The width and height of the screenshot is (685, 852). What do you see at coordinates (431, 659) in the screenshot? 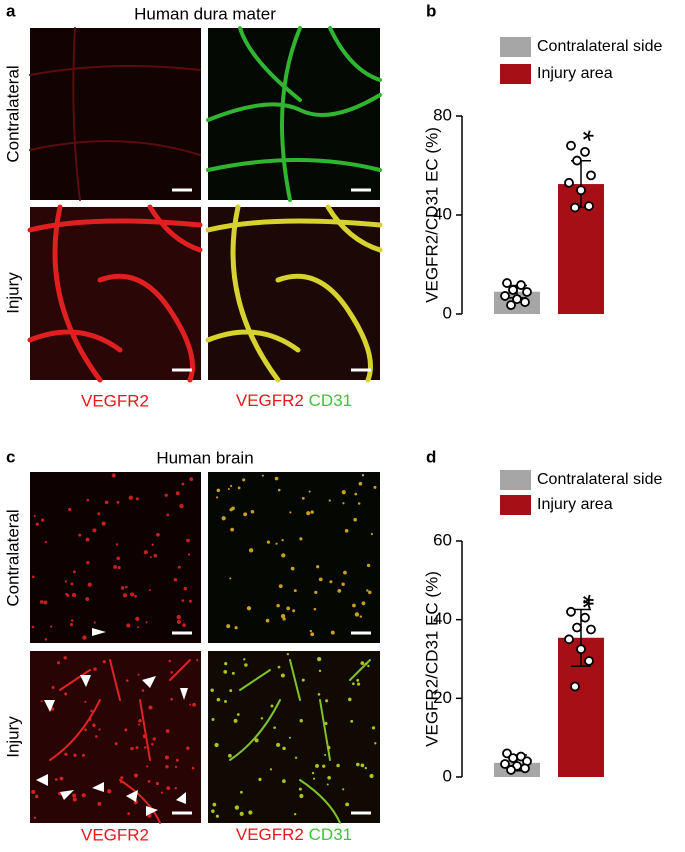
I see `y-axis-label: VEGFR2/CD31 EC (%)` at bounding box center [431, 659].